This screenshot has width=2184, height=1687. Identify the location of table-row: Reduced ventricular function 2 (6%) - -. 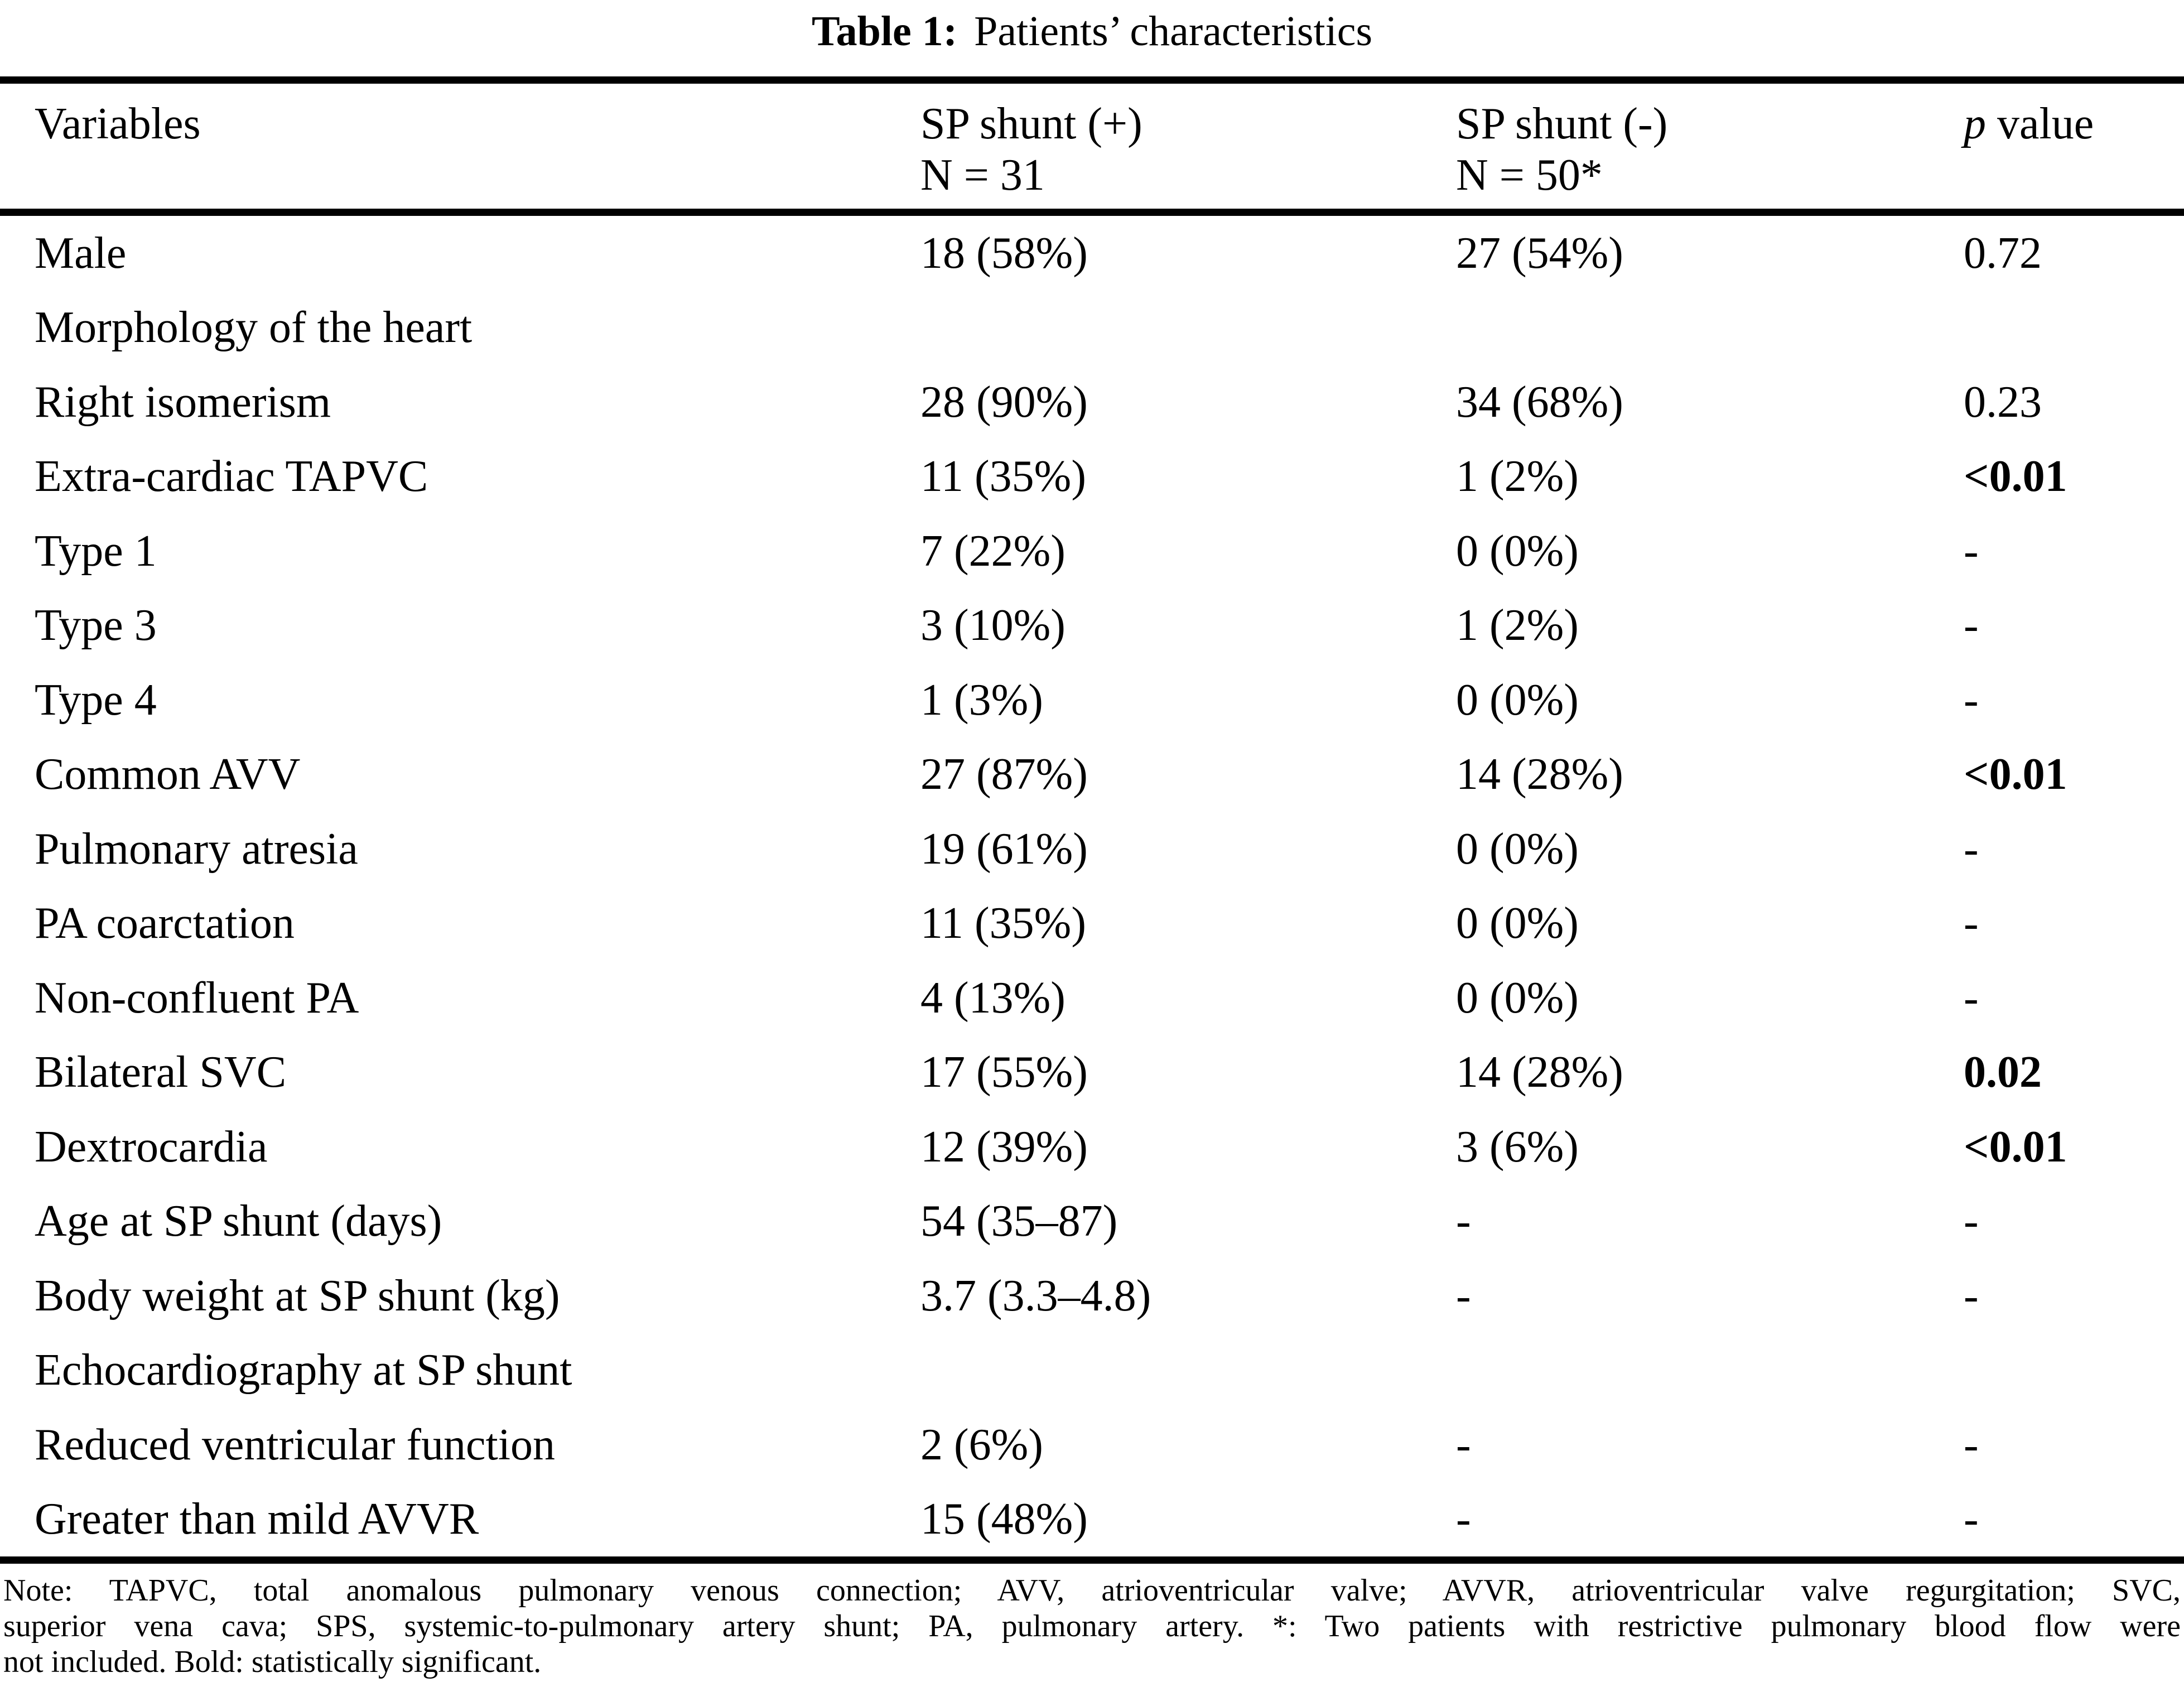
(1092, 1445).